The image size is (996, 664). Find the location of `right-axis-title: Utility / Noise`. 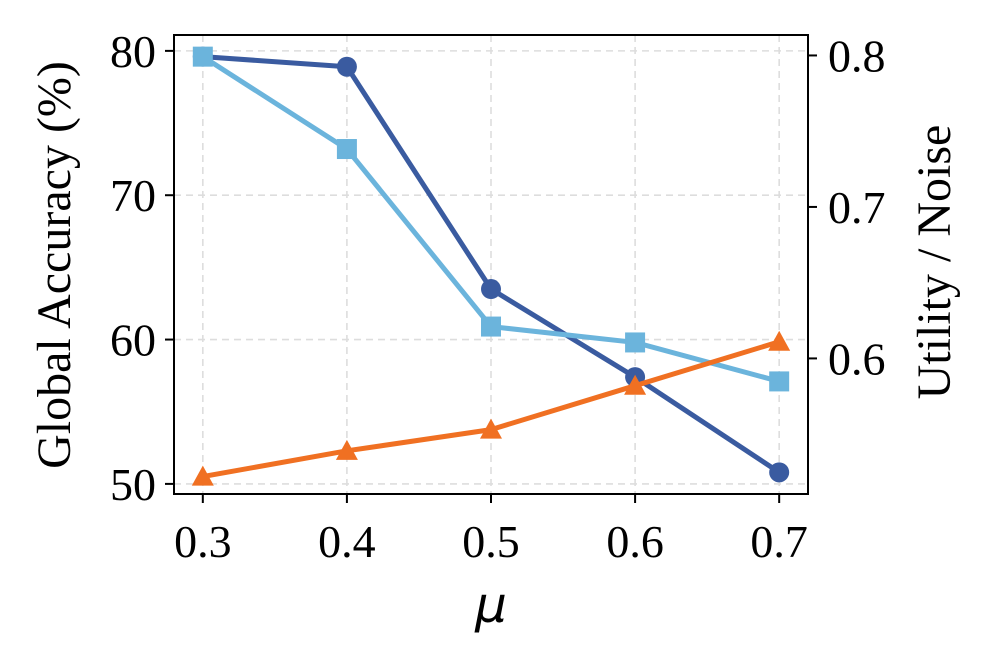

right-axis-title: Utility / Noise is located at coordinates (934, 262).